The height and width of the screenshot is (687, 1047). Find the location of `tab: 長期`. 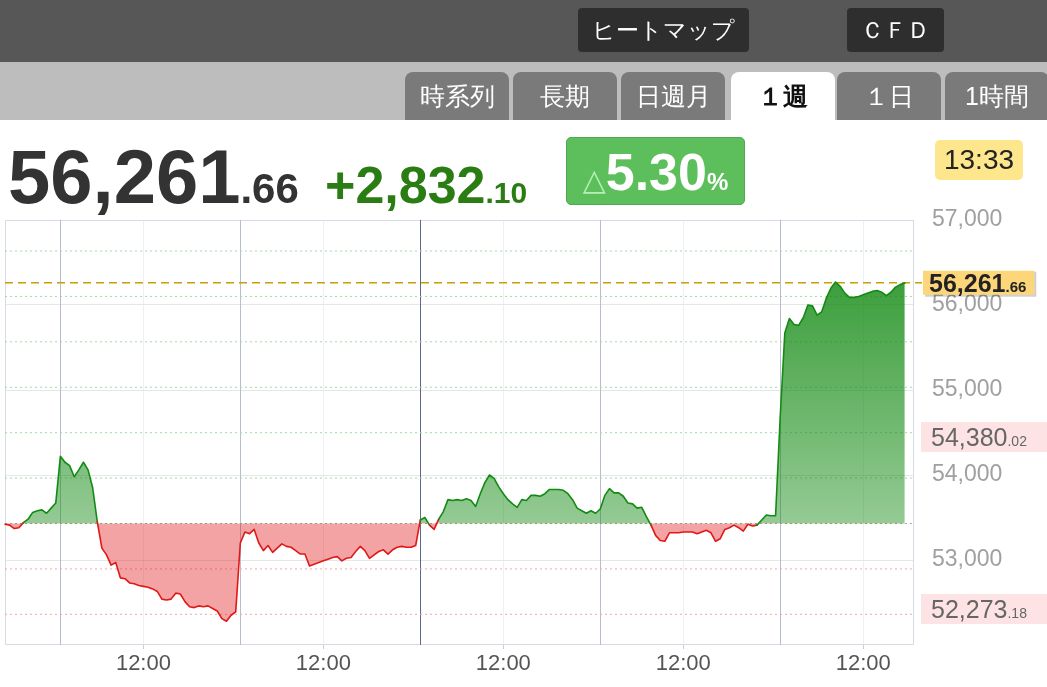

tab: 長期 is located at coordinates (565, 96).